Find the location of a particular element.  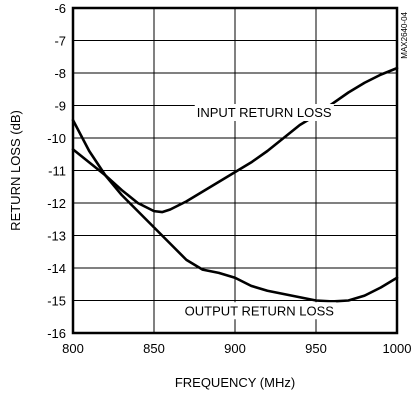

series-annotation: OUTPUT RETURN LOSS is located at coordinates (259, 311).